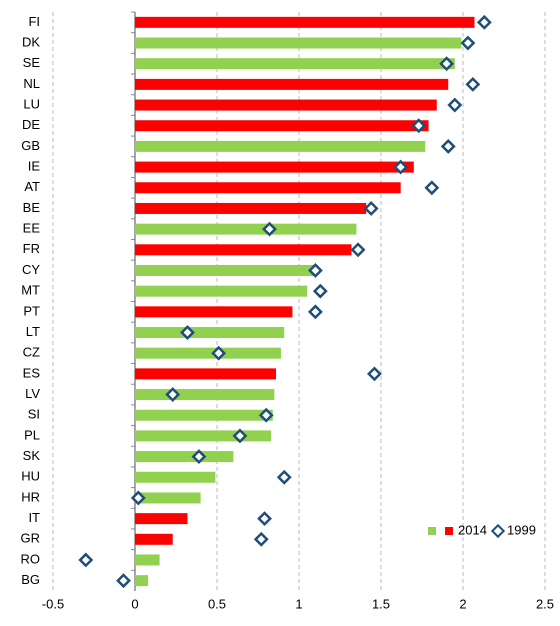 The image size is (560, 626). I want to click on y-tick-label: NL, so click(31, 83).